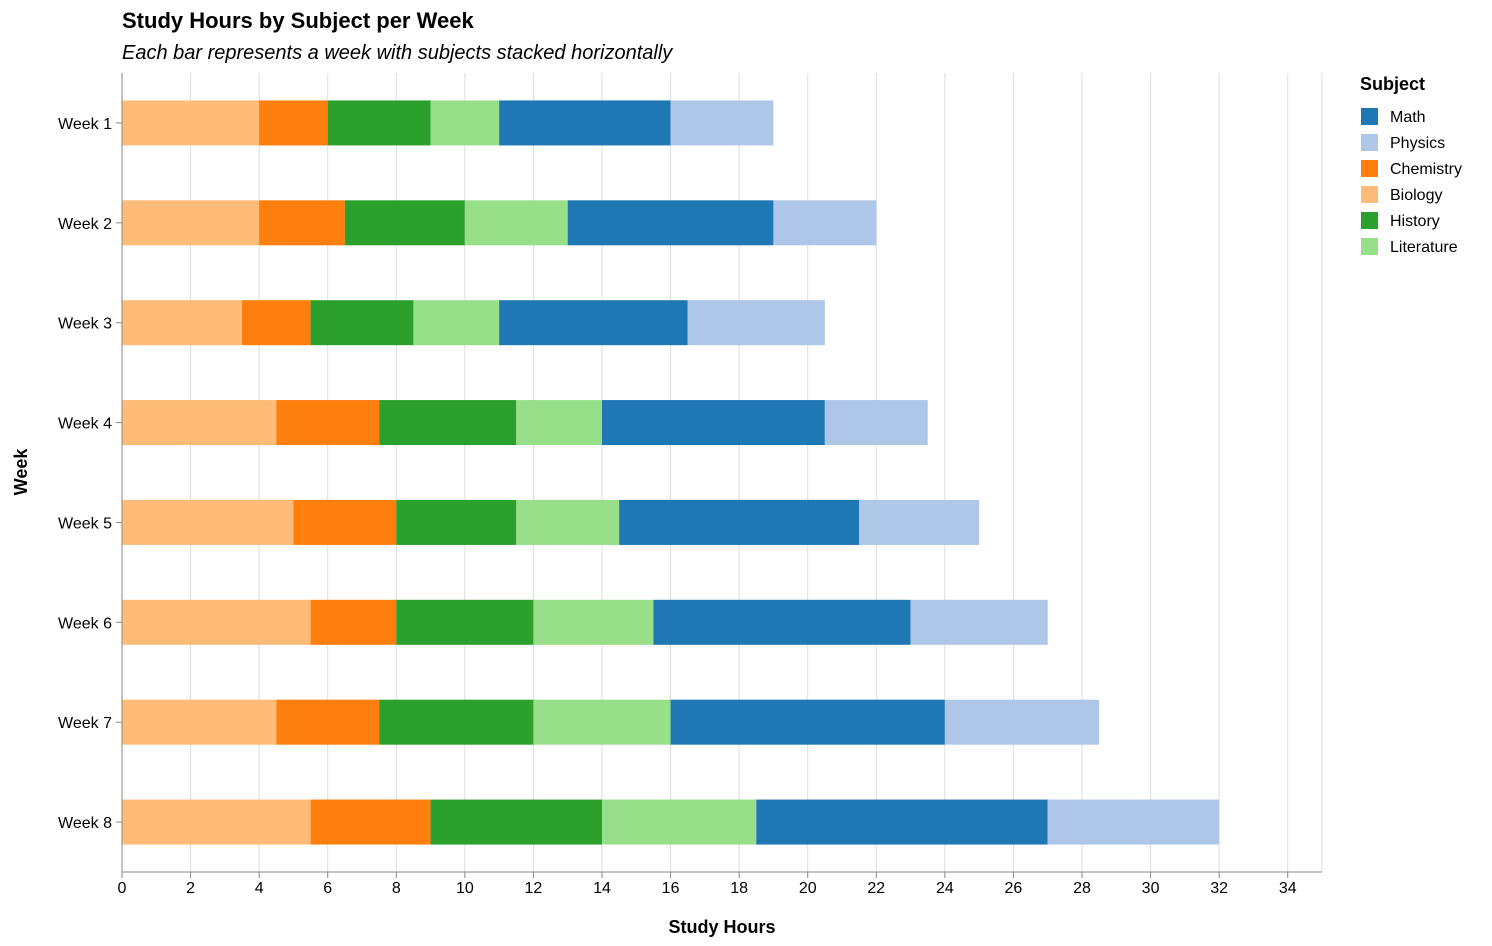  What do you see at coordinates (85, 424) in the screenshot?
I see `y-tick-label: Week 4` at bounding box center [85, 424].